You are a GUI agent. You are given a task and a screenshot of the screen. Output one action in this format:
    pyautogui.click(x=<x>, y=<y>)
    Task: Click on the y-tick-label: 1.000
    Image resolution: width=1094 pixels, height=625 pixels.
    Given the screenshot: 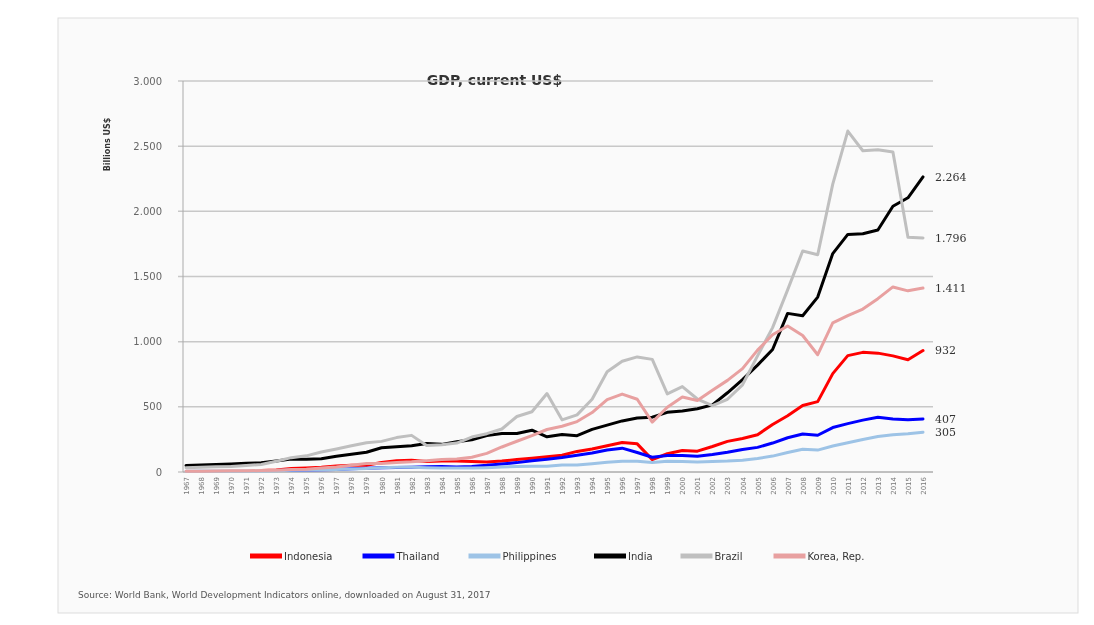 What is the action you would take?
    pyautogui.click(x=147, y=342)
    